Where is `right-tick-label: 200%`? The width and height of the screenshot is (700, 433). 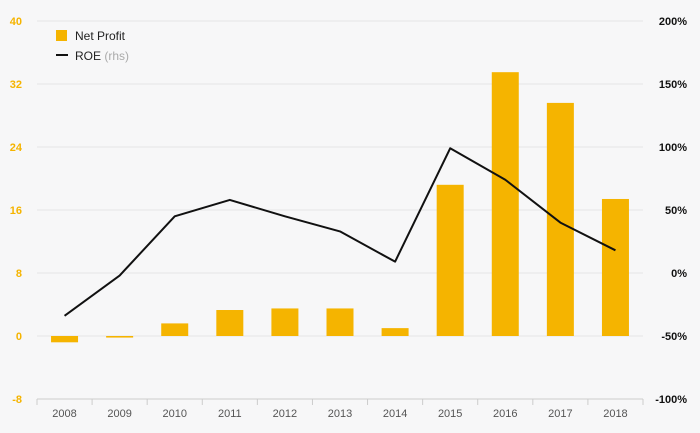
right-tick-label: 200% is located at coordinates (673, 22).